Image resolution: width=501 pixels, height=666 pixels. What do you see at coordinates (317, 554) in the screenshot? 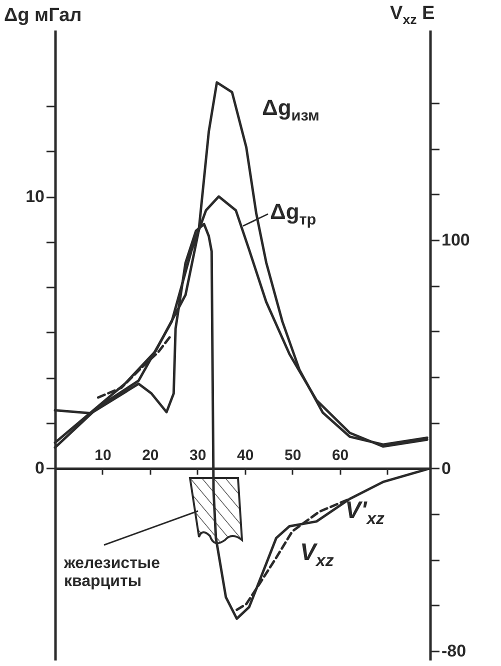
I see `series-label: V$_{xz}$` at bounding box center [317, 554].